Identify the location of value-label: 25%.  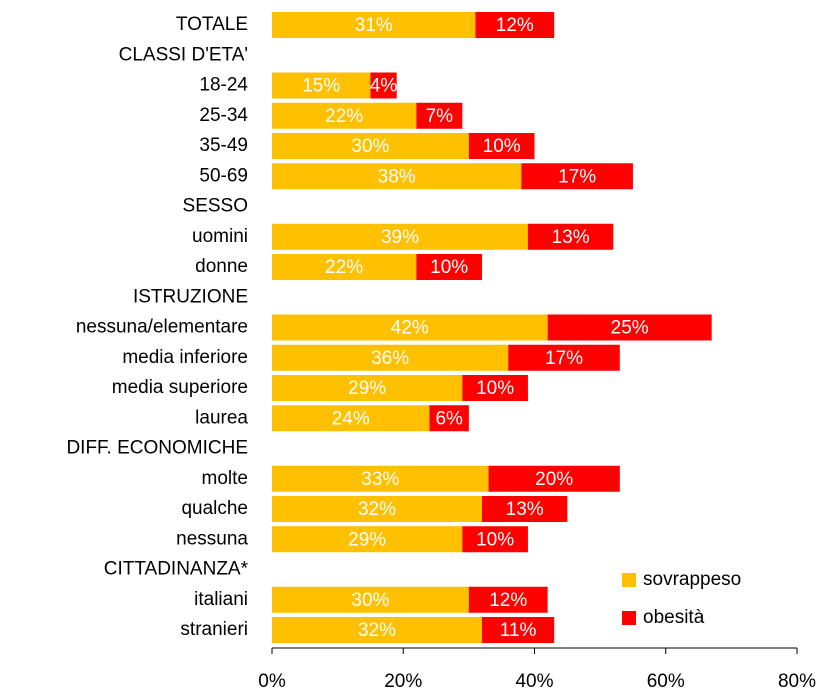
(630, 328).